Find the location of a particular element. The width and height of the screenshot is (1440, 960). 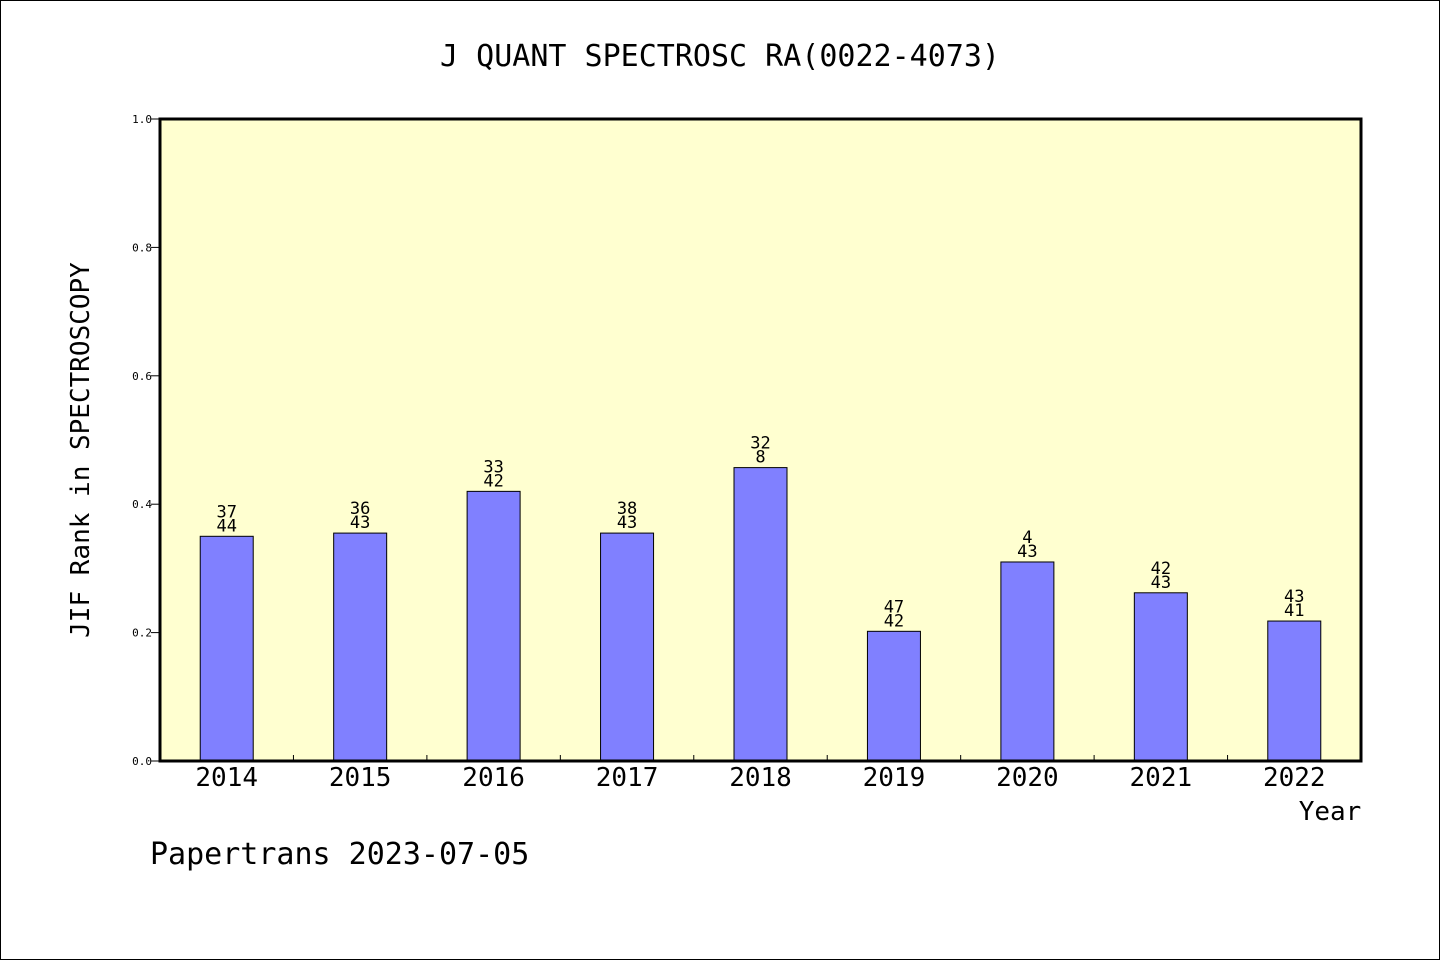

bar-label-top: 42 is located at coordinates (1161, 569).